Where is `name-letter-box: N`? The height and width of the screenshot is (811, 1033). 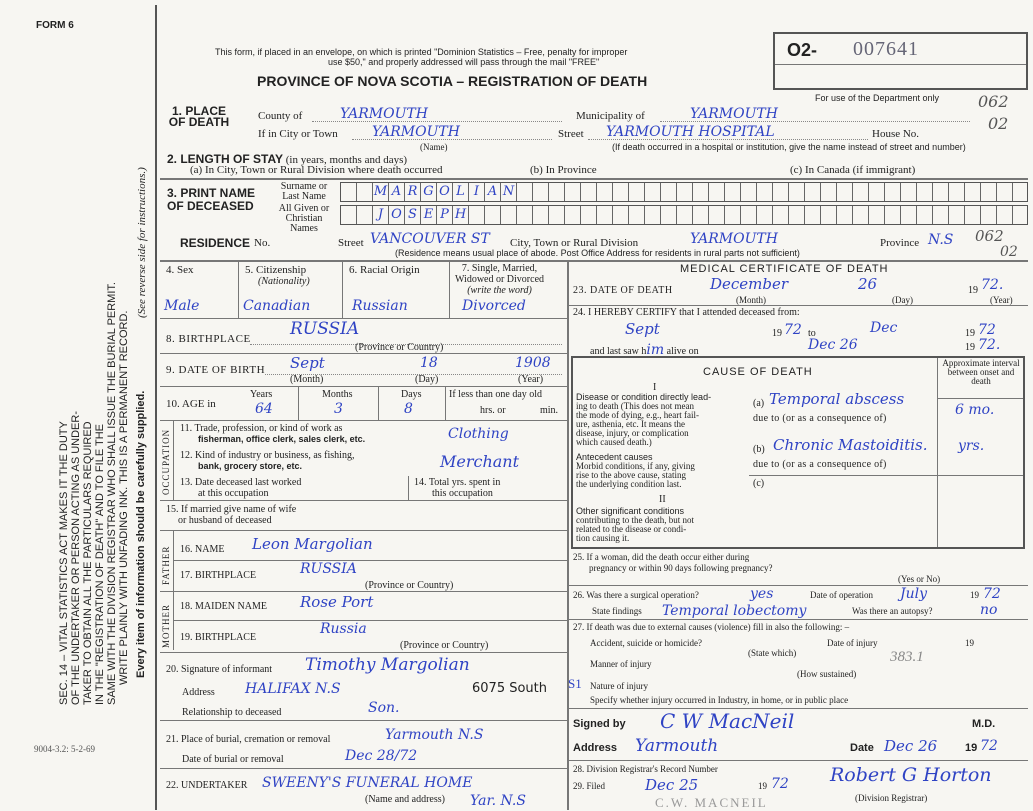 name-letter-box: N is located at coordinates (509, 192).